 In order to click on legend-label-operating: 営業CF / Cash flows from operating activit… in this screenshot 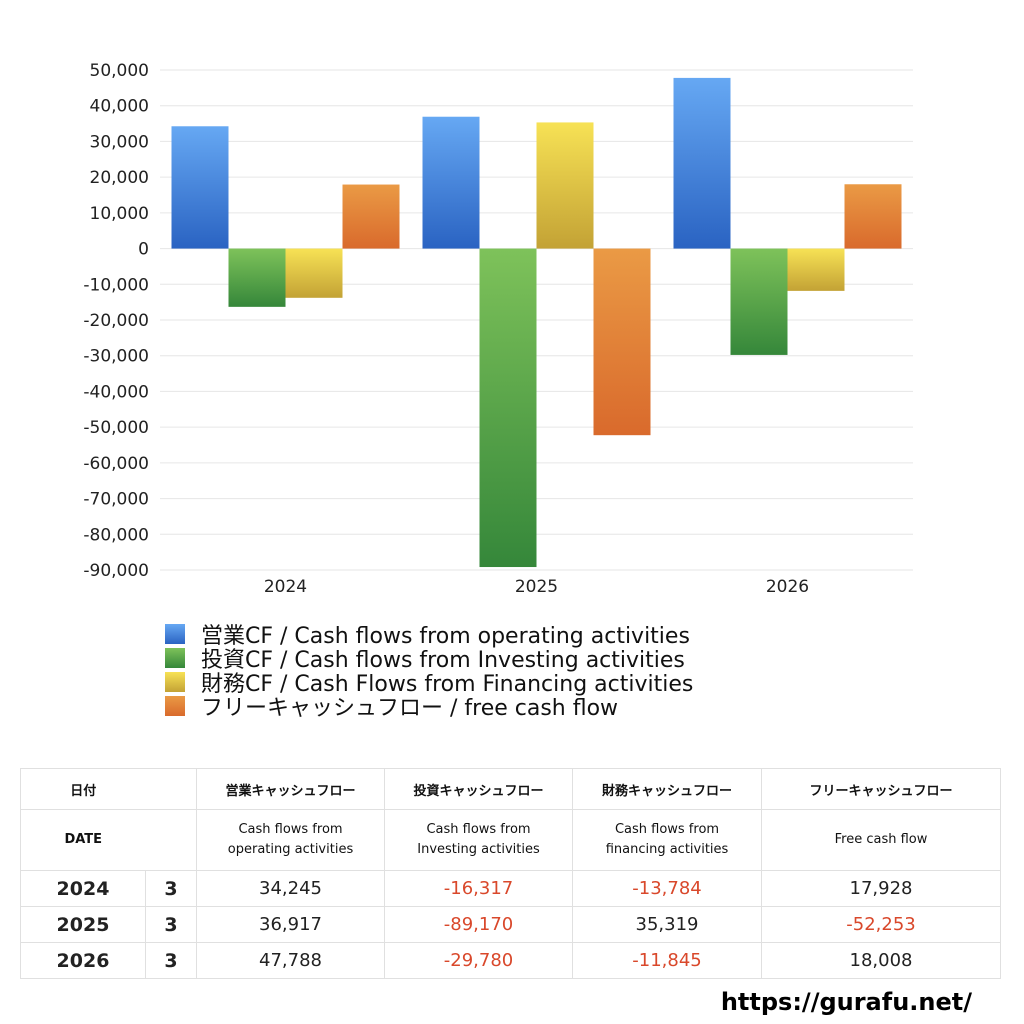, I will do `click(445, 636)`.